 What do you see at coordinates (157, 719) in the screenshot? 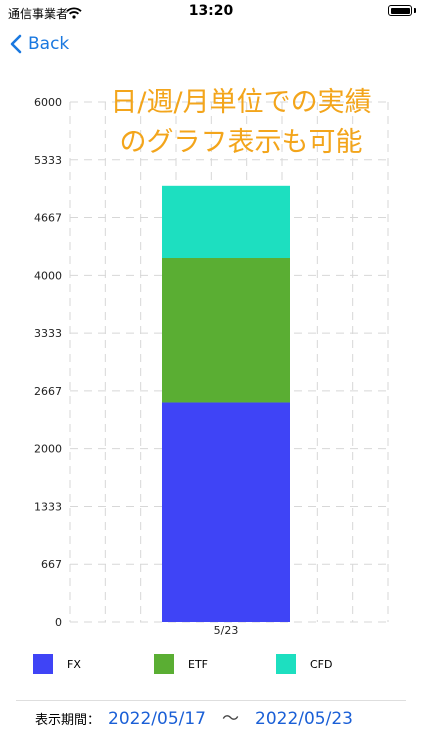
I see `period-start-date: 2022/05/17` at bounding box center [157, 719].